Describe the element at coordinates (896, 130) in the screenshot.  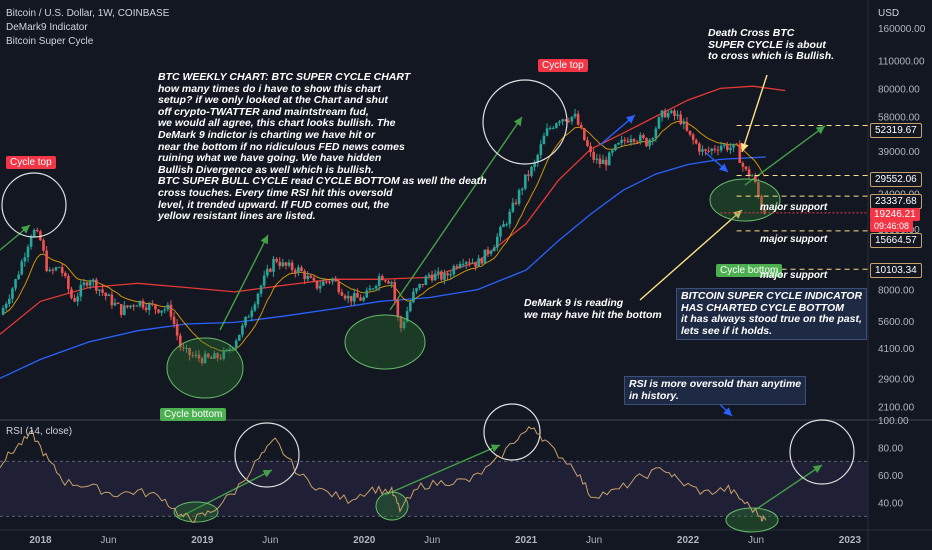
I see `level-tag-52319: 52319.67` at that location.